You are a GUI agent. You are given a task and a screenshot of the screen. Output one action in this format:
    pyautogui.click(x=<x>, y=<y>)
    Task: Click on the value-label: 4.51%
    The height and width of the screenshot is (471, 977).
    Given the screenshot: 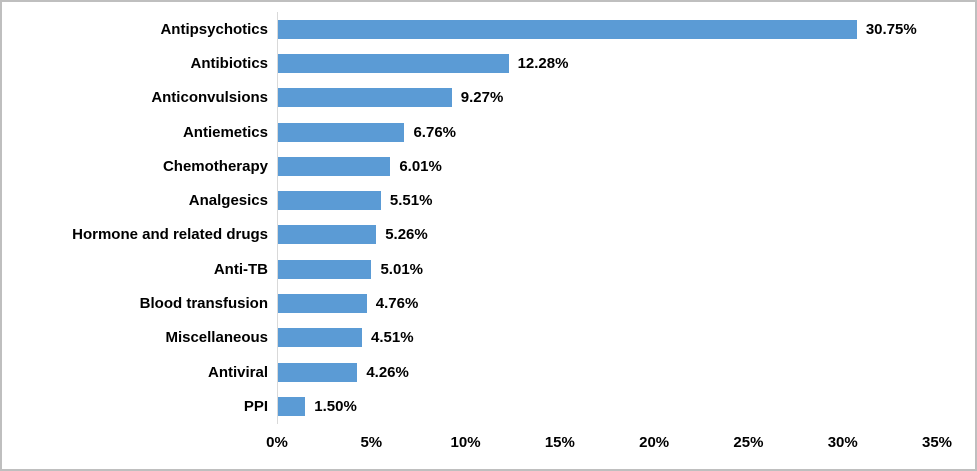 What is the action you would take?
    pyautogui.click(x=392, y=338)
    